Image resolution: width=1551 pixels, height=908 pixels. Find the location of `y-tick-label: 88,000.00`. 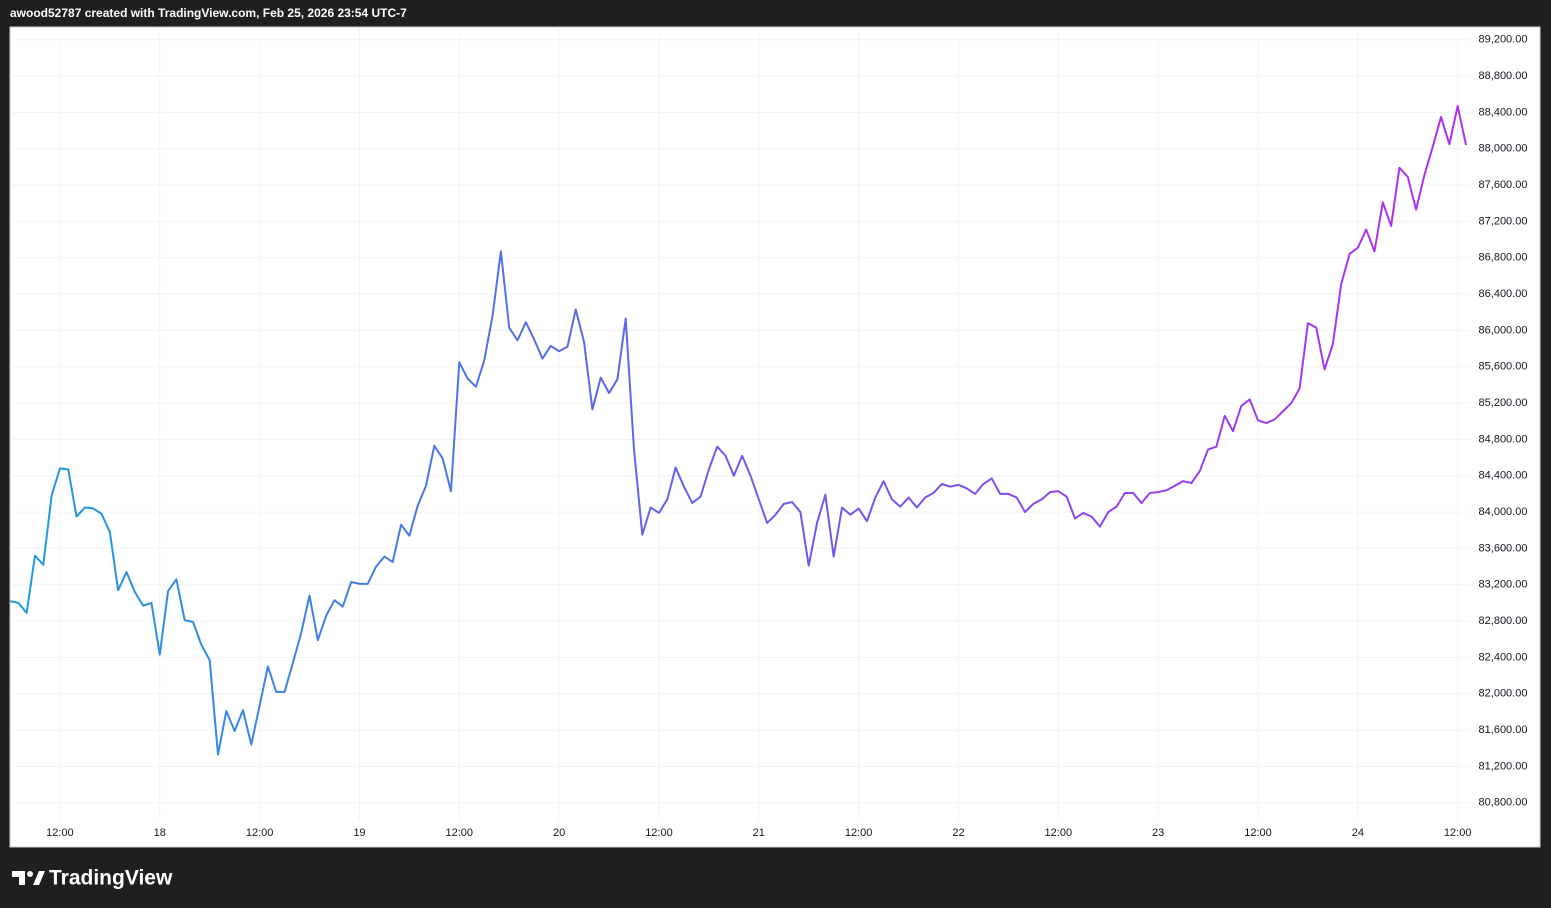

y-tick-label: 88,000.00 is located at coordinates (1503, 149).